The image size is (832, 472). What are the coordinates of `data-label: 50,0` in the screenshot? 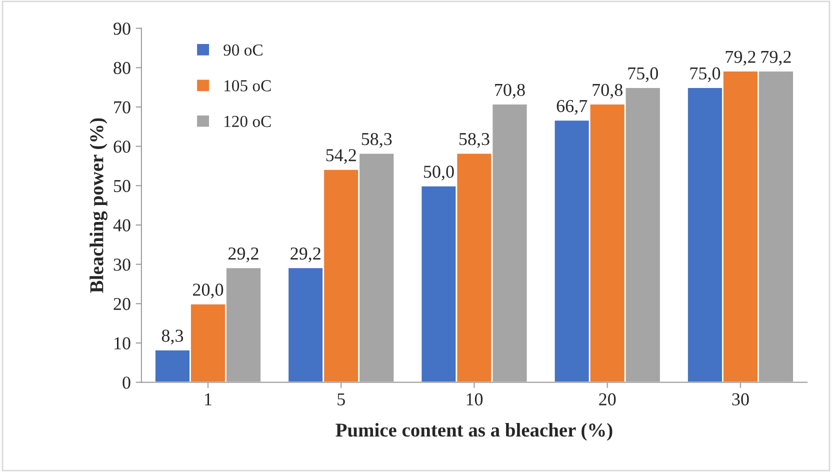 It's located at (439, 173).